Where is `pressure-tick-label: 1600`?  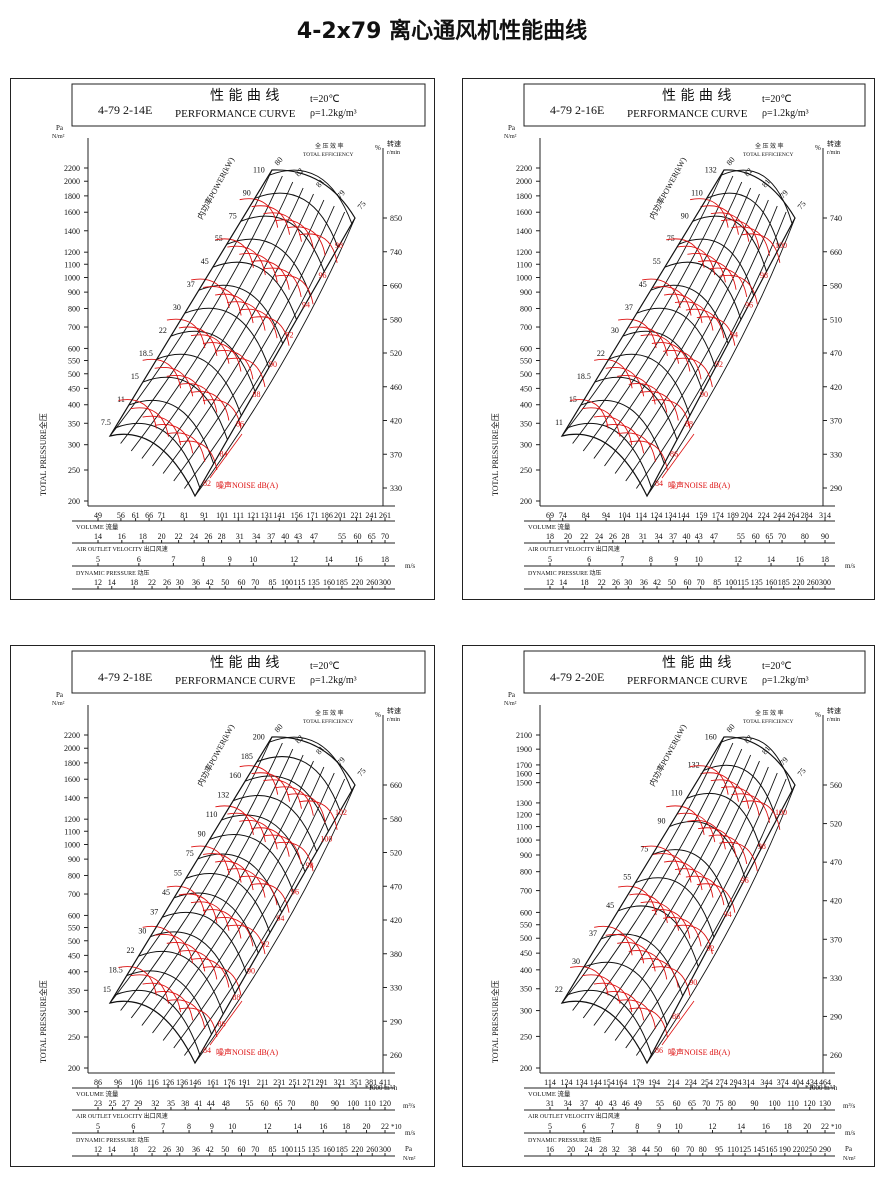 pressure-tick-label: 1600 is located at coordinates (524, 774).